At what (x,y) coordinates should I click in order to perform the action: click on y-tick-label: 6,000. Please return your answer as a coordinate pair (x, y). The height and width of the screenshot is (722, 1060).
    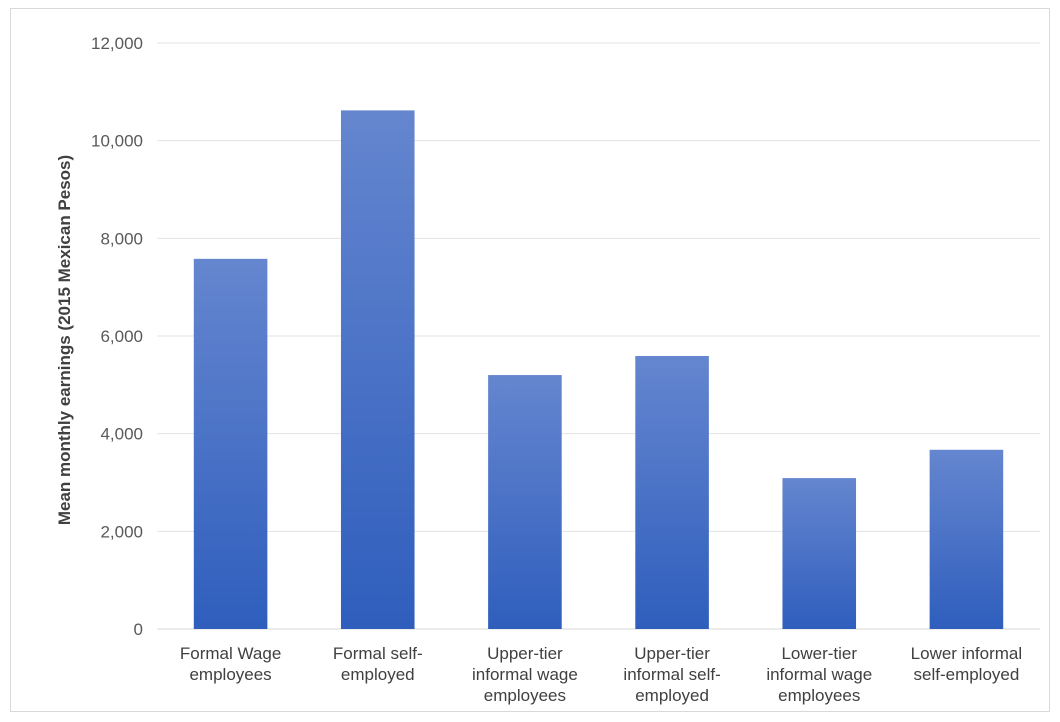
    Looking at the image, I should click on (121, 336).